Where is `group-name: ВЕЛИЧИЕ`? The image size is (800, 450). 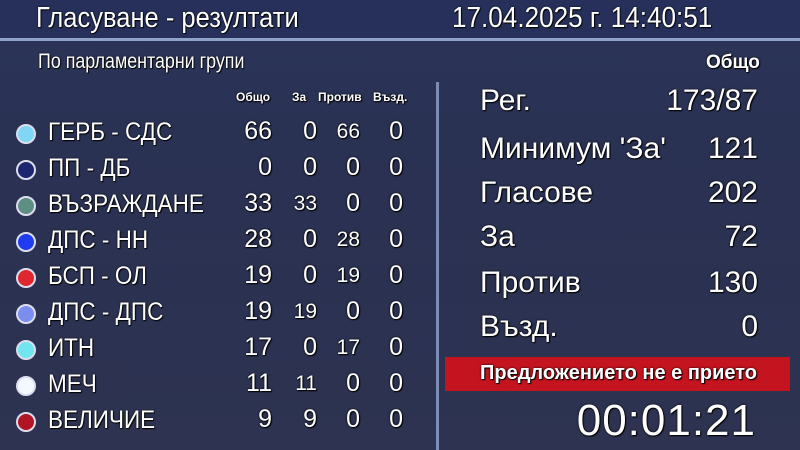 group-name: ВЕЛИЧИЕ is located at coordinates (102, 420).